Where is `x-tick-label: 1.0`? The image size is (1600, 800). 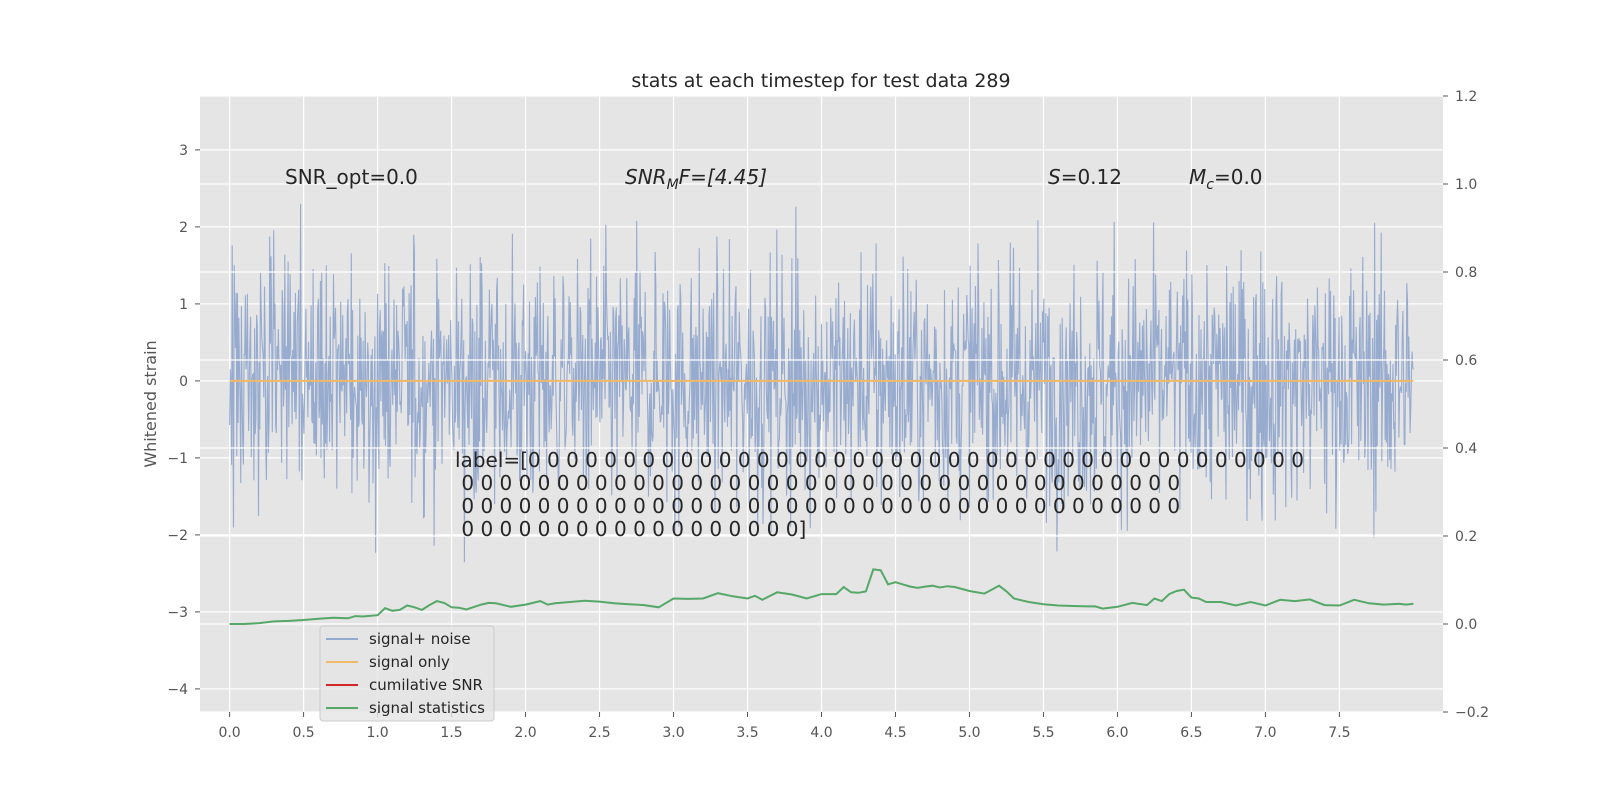
x-tick-label: 1.0 is located at coordinates (377, 733).